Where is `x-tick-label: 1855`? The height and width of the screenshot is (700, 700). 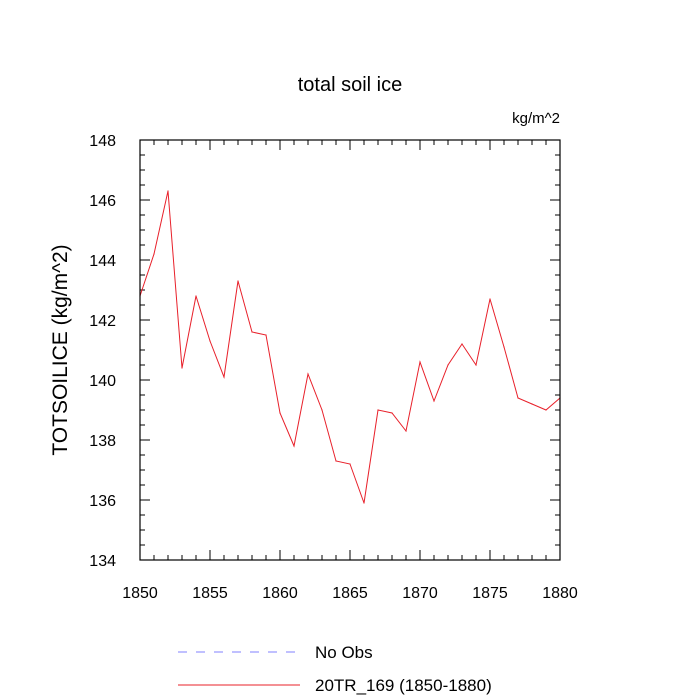 x-tick-label: 1855 is located at coordinates (210, 593).